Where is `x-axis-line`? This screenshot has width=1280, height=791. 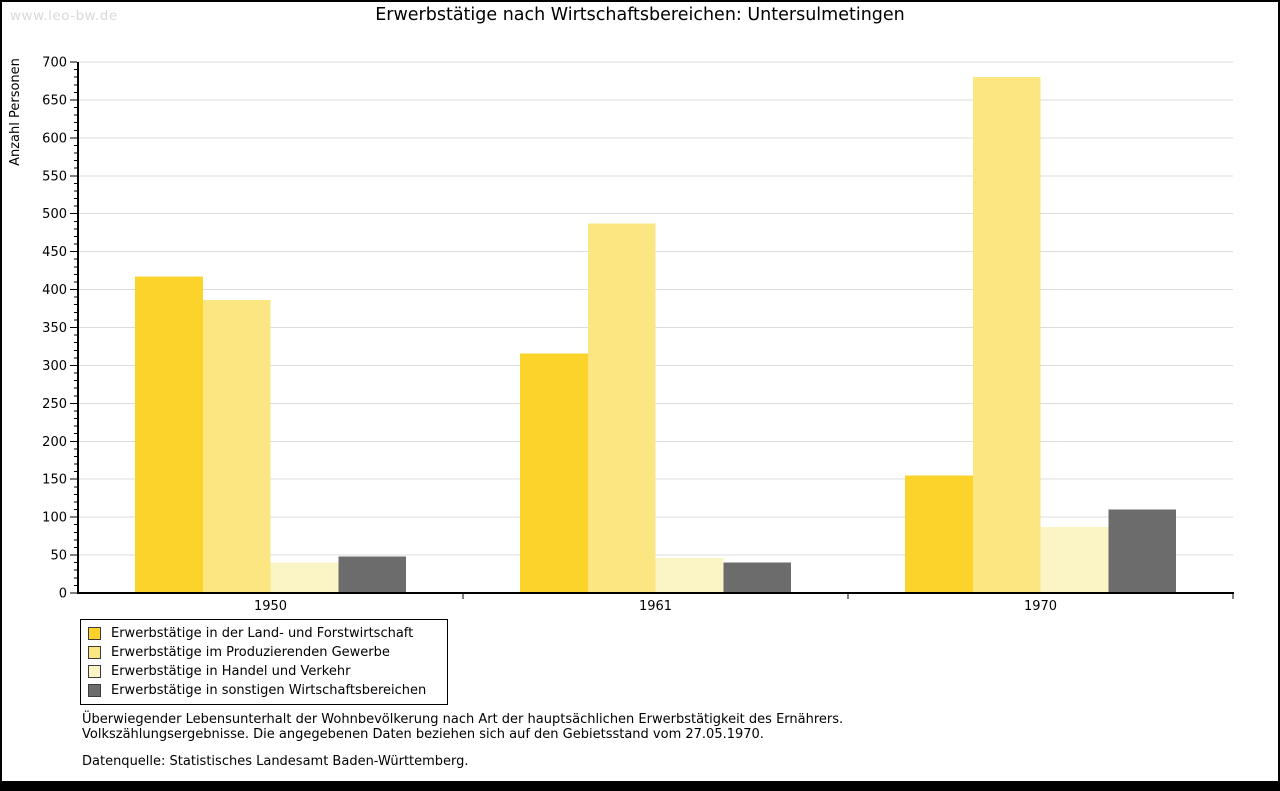 x-axis-line is located at coordinates (655, 593).